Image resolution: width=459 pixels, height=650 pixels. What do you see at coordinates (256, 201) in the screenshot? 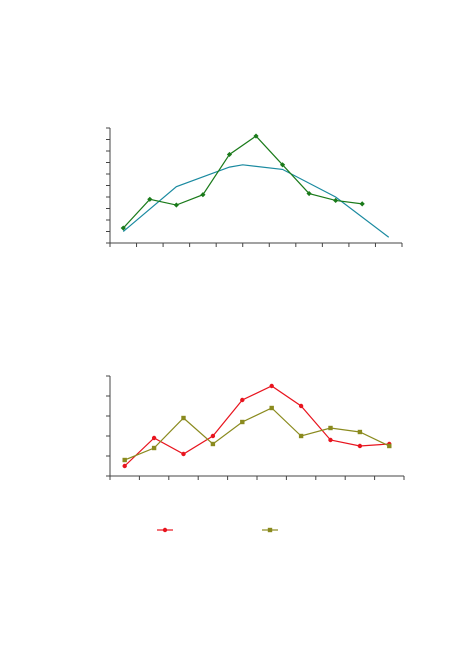
I see `trend-line` at bounding box center [256, 201].